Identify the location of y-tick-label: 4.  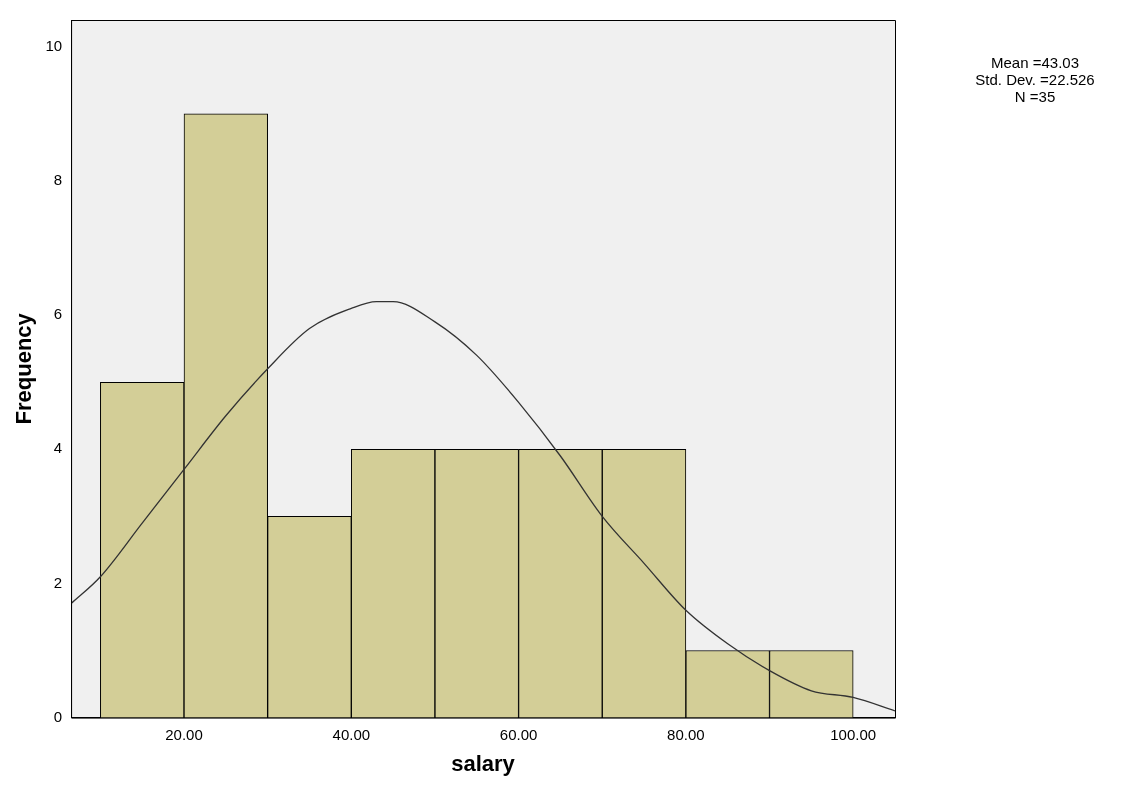
(58, 448).